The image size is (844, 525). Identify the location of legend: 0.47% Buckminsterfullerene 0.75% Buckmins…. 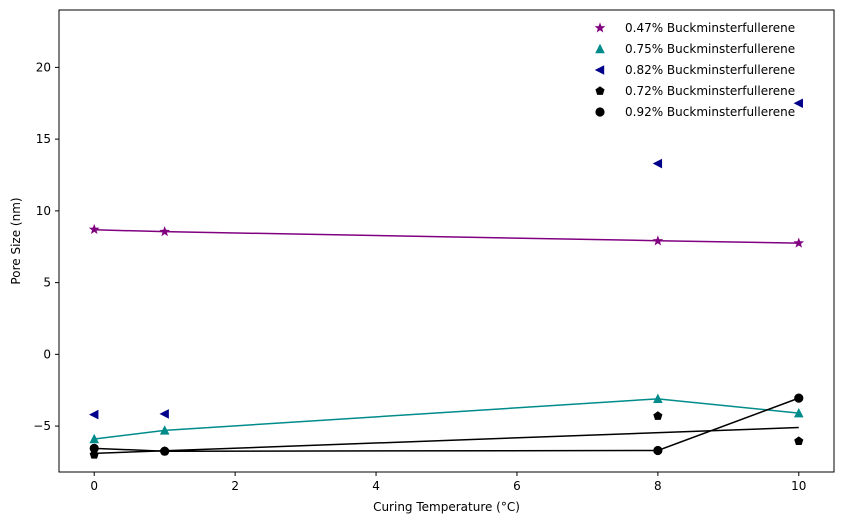
(694, 70).